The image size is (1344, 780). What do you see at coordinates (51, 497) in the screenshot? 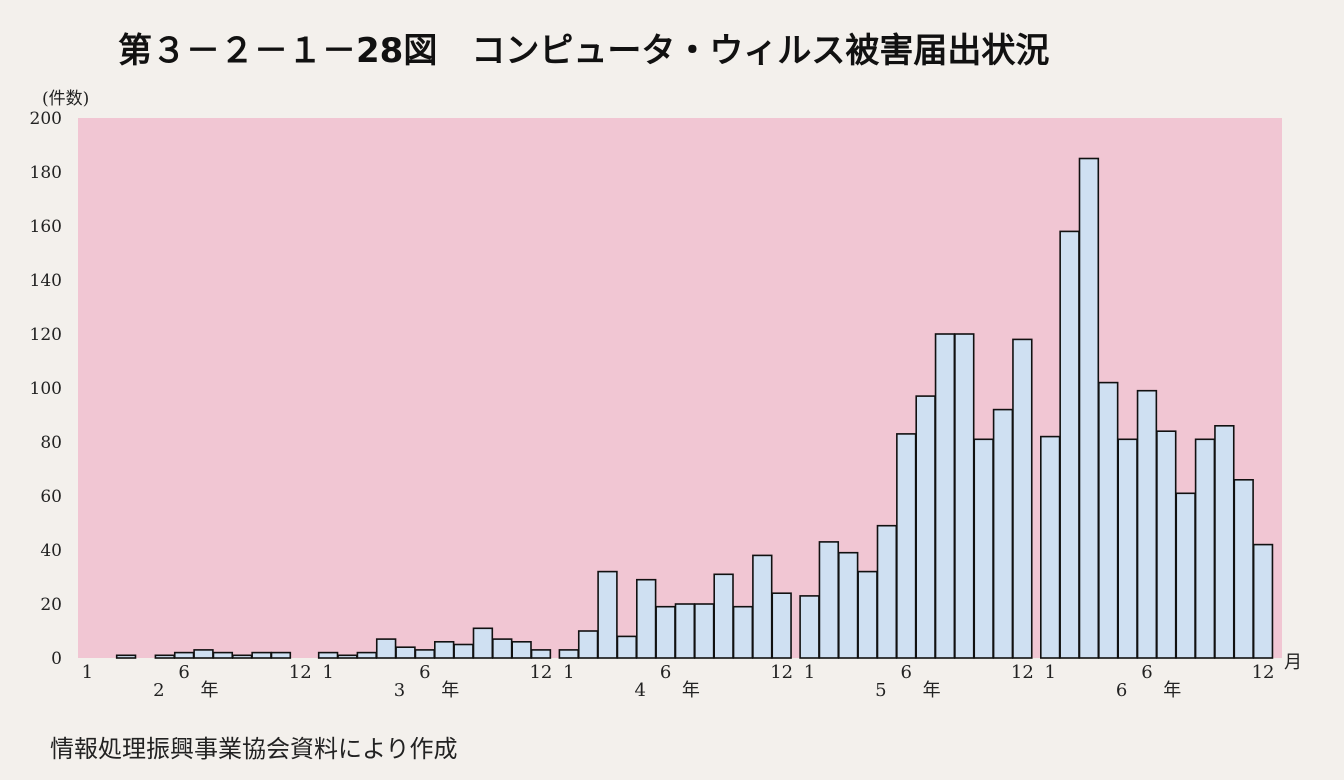
I see `y-tick-label: 60` at bounding box center [51, 497].